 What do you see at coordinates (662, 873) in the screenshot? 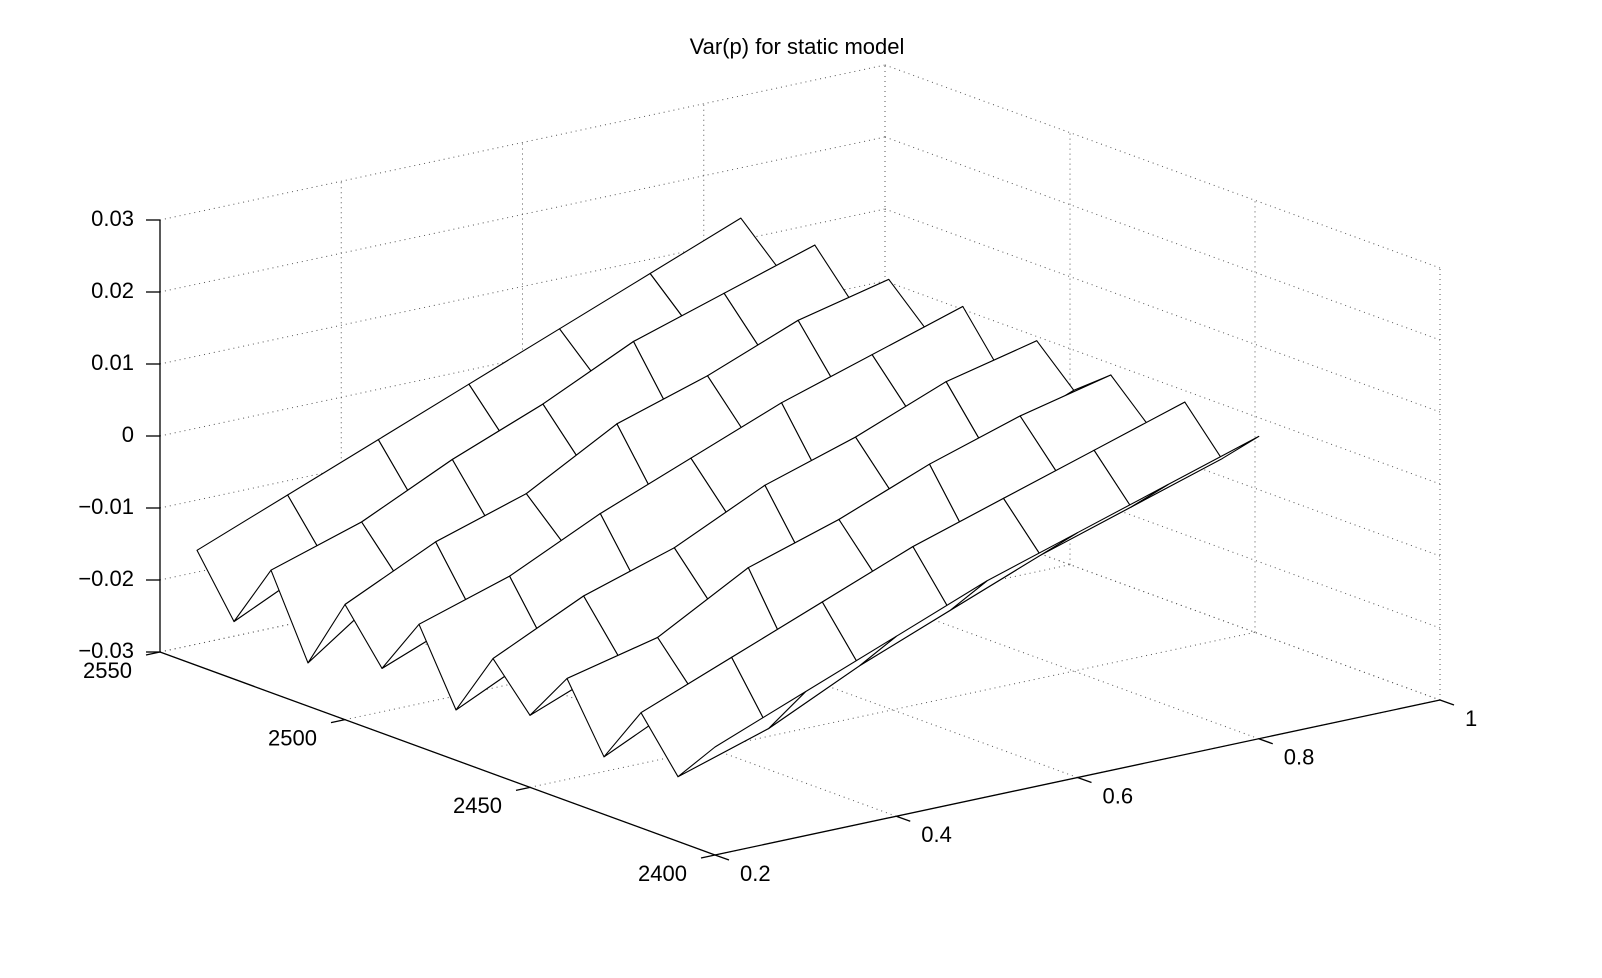
I see `y-tick-label: 2400` at bounding box center [662, 873].